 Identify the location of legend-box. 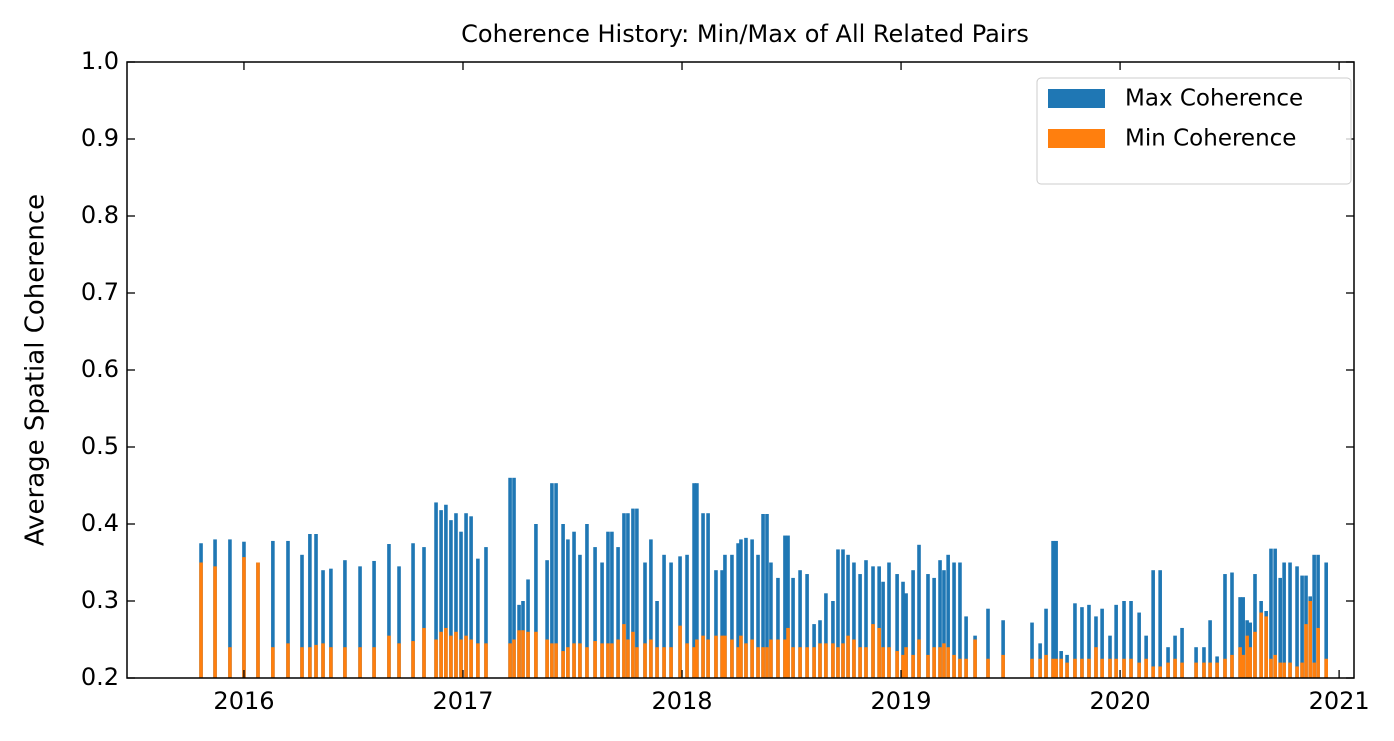
(1194, 131).